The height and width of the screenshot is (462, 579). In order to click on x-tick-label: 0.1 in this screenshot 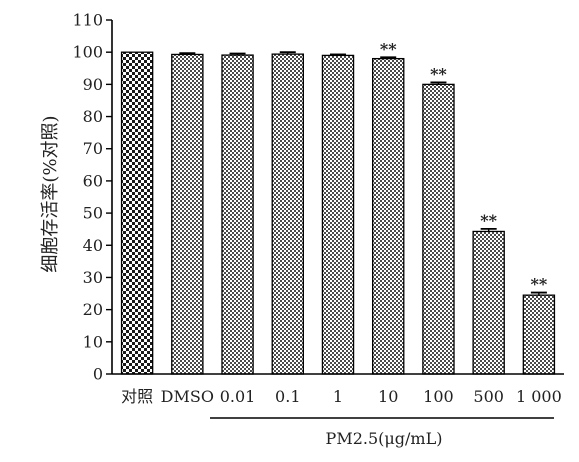, I will do `click(287, 396)`.